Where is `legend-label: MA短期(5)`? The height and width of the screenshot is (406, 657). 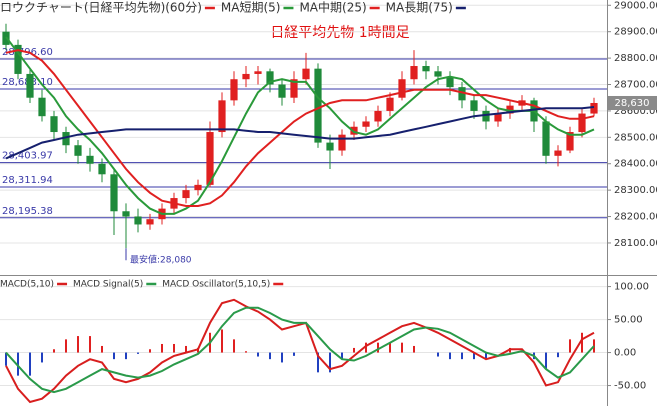
legend-label: MA短期(5) is located at coordinates (251, 8).